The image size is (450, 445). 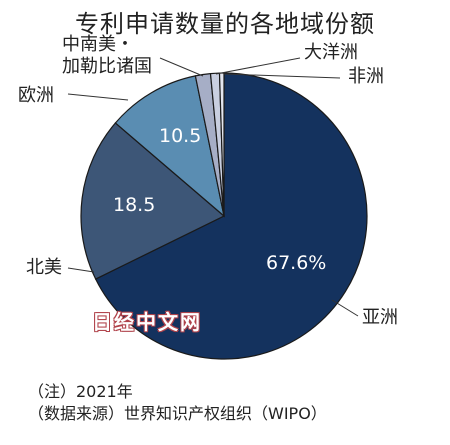 I want to click on slice-label-latam-line2: 加勒比诸国, so click(x=107, y=66).